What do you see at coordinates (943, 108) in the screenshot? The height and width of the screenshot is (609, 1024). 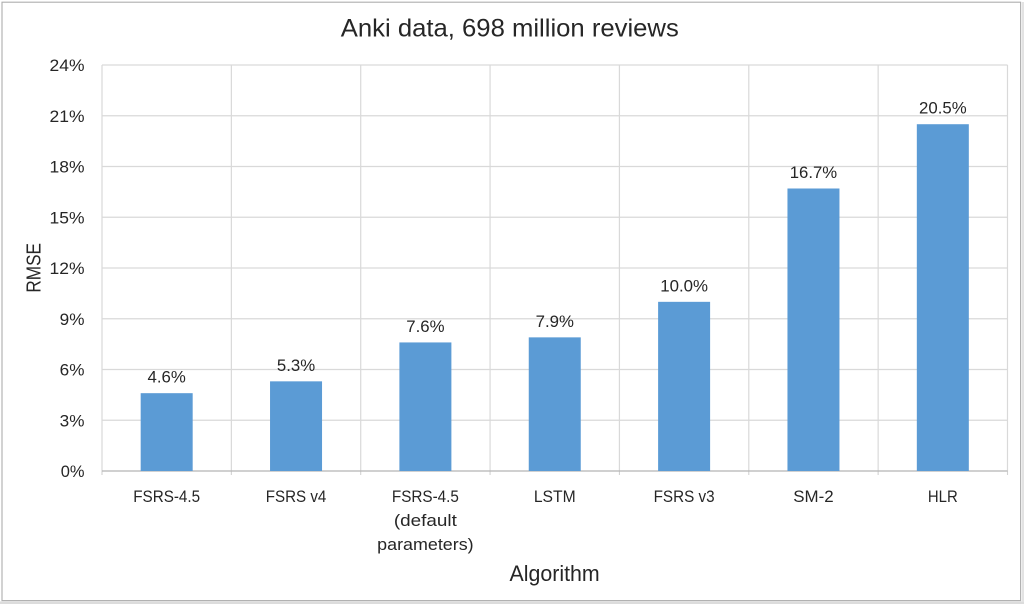 I see `svg-text: 20.5%` at bounding box center [943, 108].